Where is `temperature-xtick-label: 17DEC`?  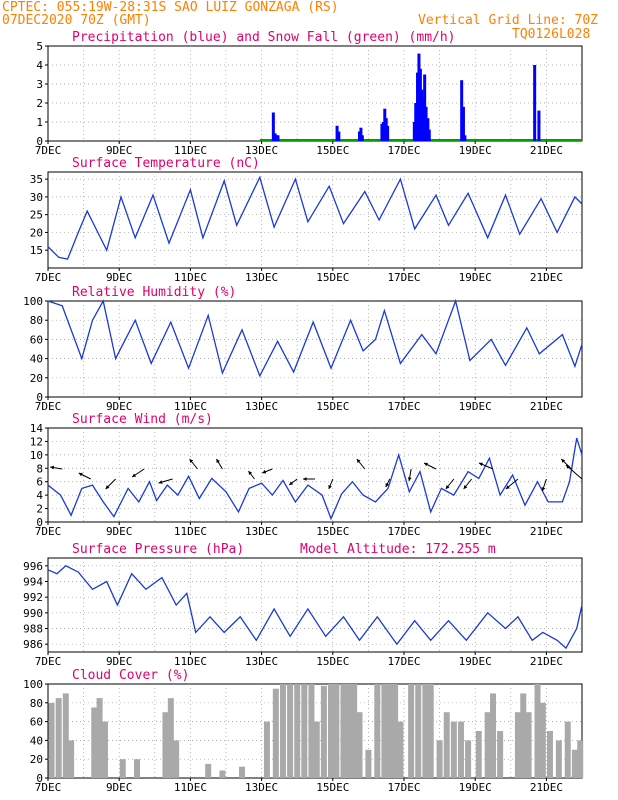
temperature-xtick-label: 17DEC is located at coordinates (403, 277).